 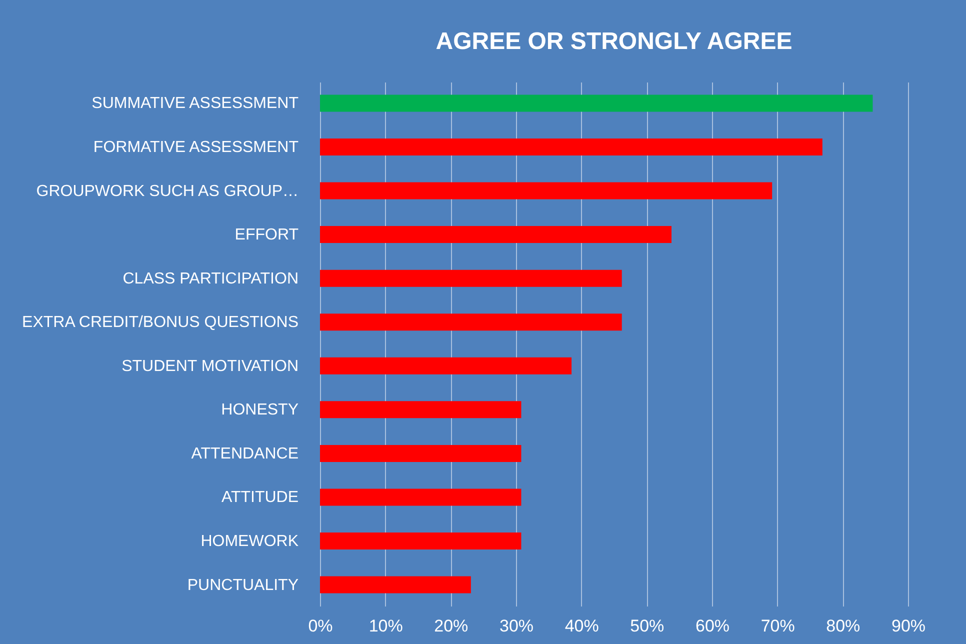 What do you see at coordinates (243, 585) in the screenshot?
I see `y-tick-label: PUNCTUALITY` at bounding box center [243, 585].